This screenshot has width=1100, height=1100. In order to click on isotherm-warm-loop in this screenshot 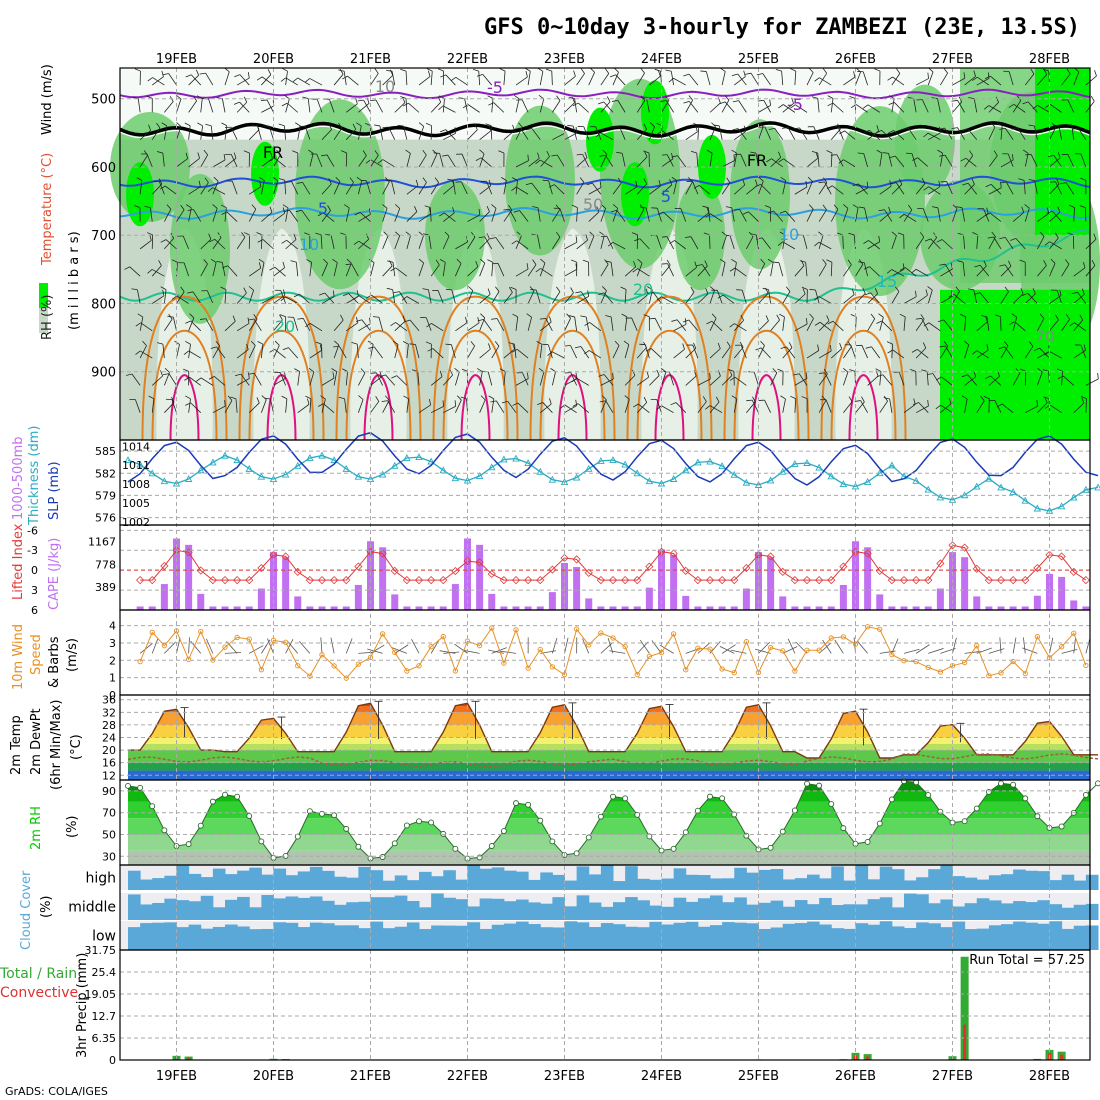, I will do `click(475, 368)`.